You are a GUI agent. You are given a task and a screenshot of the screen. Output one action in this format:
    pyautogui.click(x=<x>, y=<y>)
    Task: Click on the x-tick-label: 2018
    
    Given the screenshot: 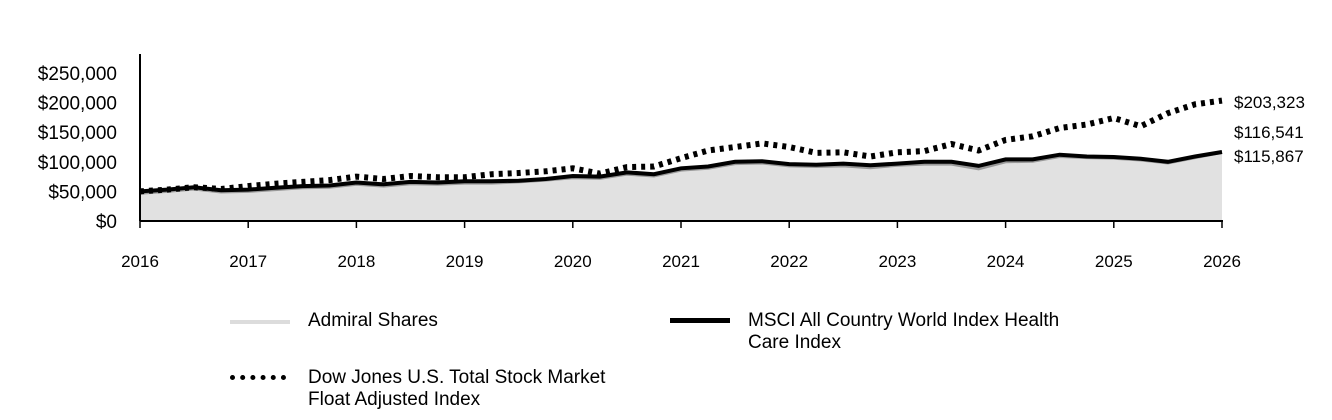 What is the action you would take?
    pyautogui.click(x=356, y=261)
    